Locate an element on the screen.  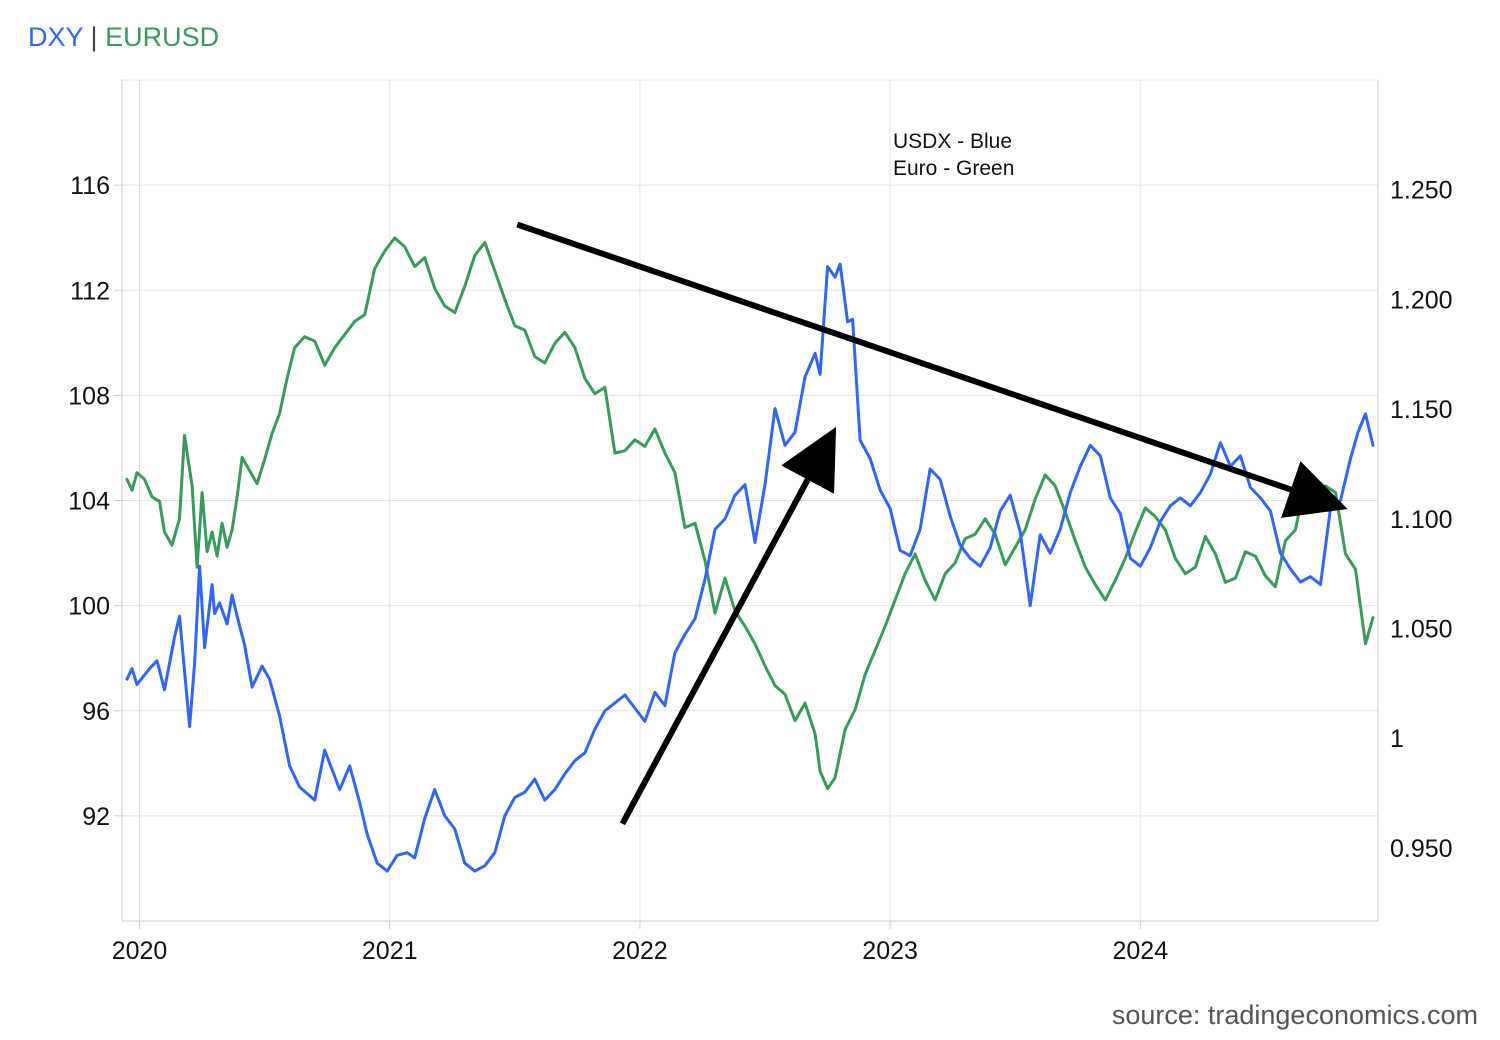
y-right-tick-label: 1.100 is located at coordinates (1421, 520).